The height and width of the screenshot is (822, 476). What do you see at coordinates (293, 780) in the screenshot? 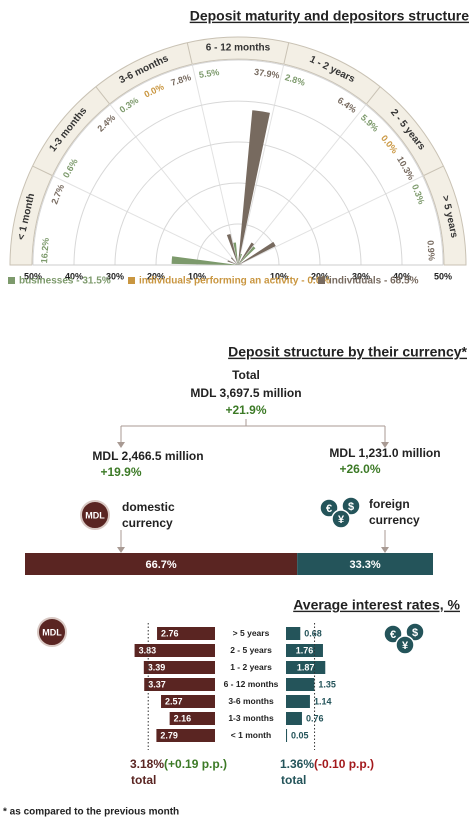
I see `total-caption: total` at bounding box center [293, 780].